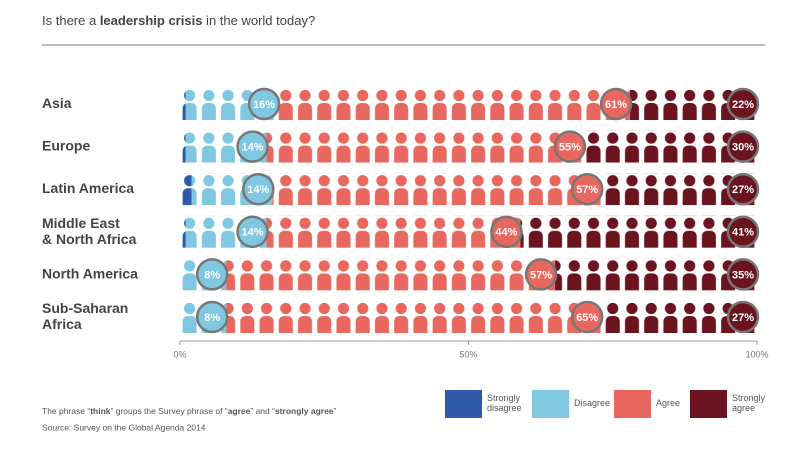  I want to click on legend-label: Disagree, so click(592, 403).